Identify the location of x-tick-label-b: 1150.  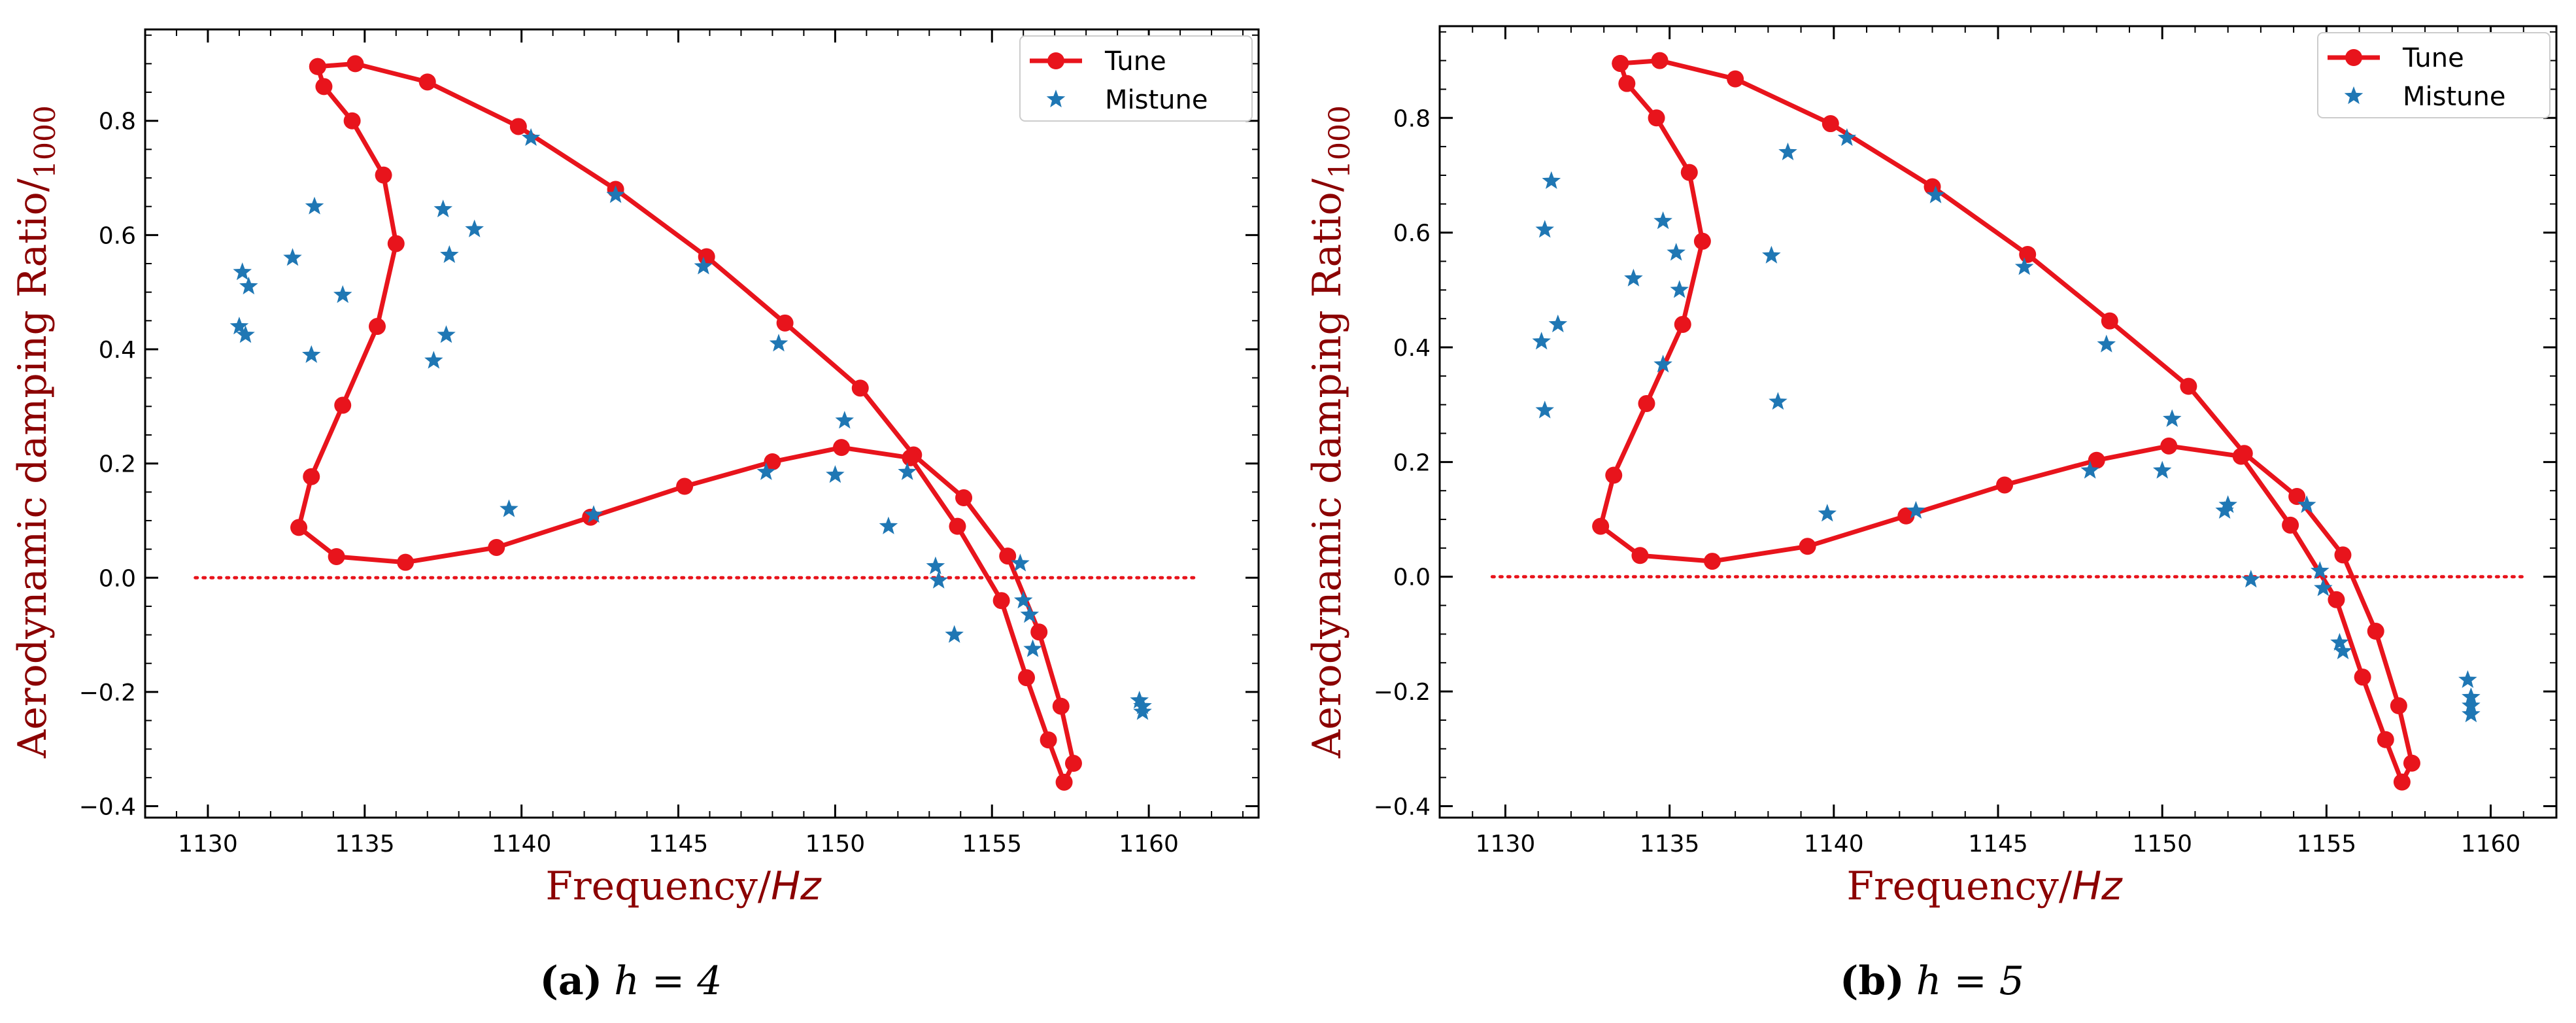
(2162, 844).